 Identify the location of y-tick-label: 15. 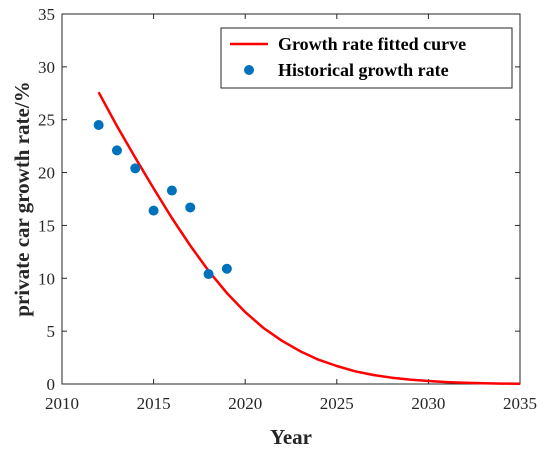
(46, 225).